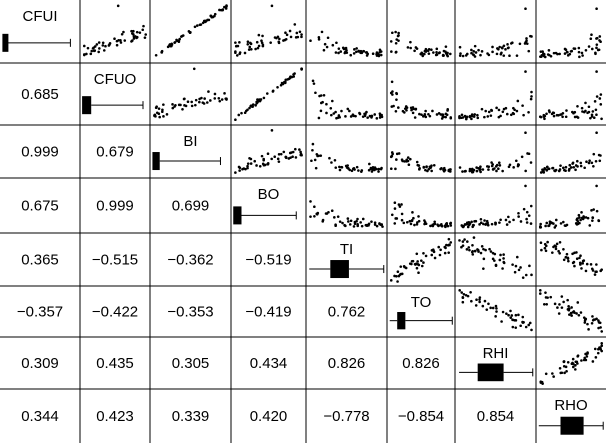 The height and width of the screenshot is (443, 606). I want to click on correlation-value: −0.854, so click(421, 416).